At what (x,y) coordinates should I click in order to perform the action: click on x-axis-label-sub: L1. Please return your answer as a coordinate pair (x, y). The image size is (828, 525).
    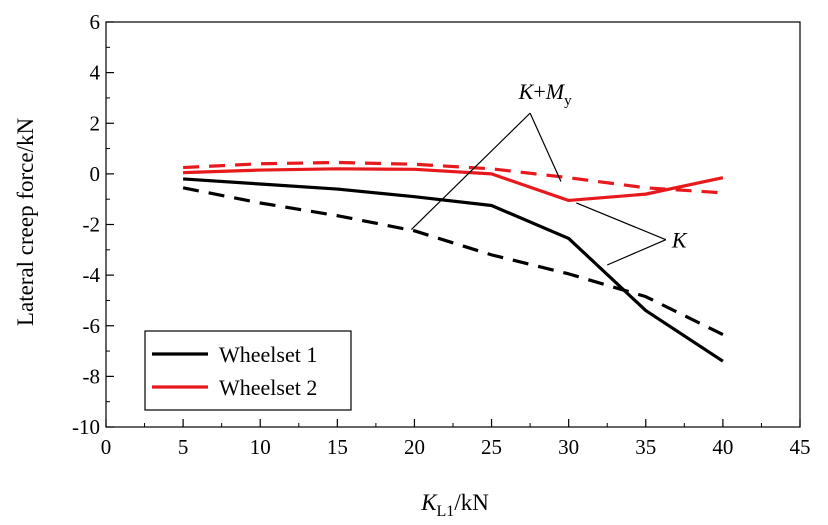
    Looking at the image, I should click on (446, 511).